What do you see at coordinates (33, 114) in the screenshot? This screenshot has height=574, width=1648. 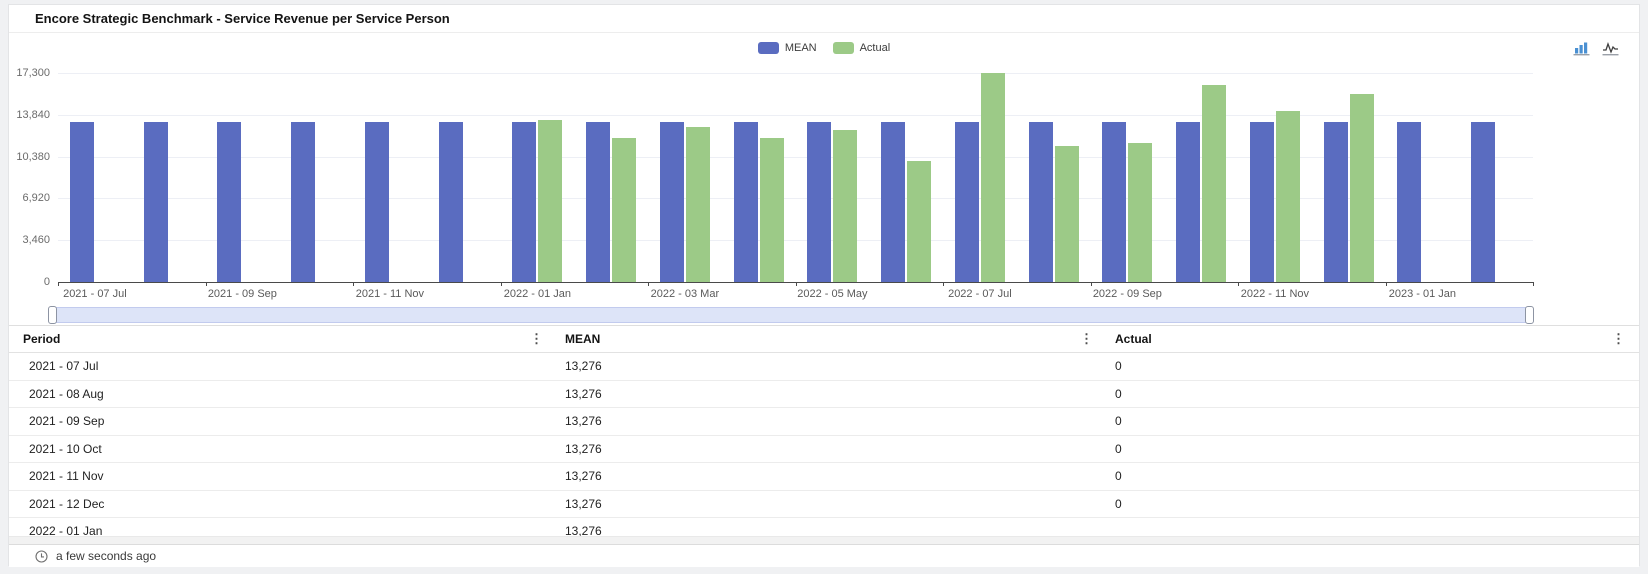 I see `y-axis-tick-label: 13,840` at bounding box center [33, 114].